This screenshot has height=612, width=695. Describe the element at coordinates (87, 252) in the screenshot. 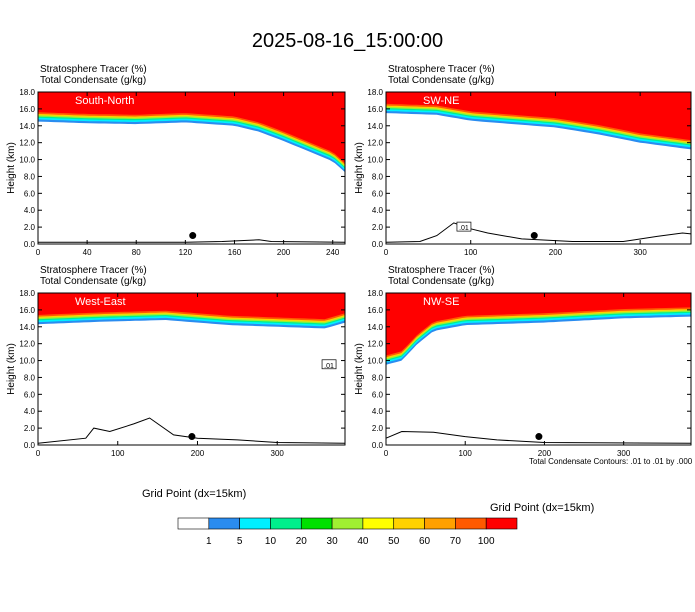

I see `x-tick-label: 40` at that location.